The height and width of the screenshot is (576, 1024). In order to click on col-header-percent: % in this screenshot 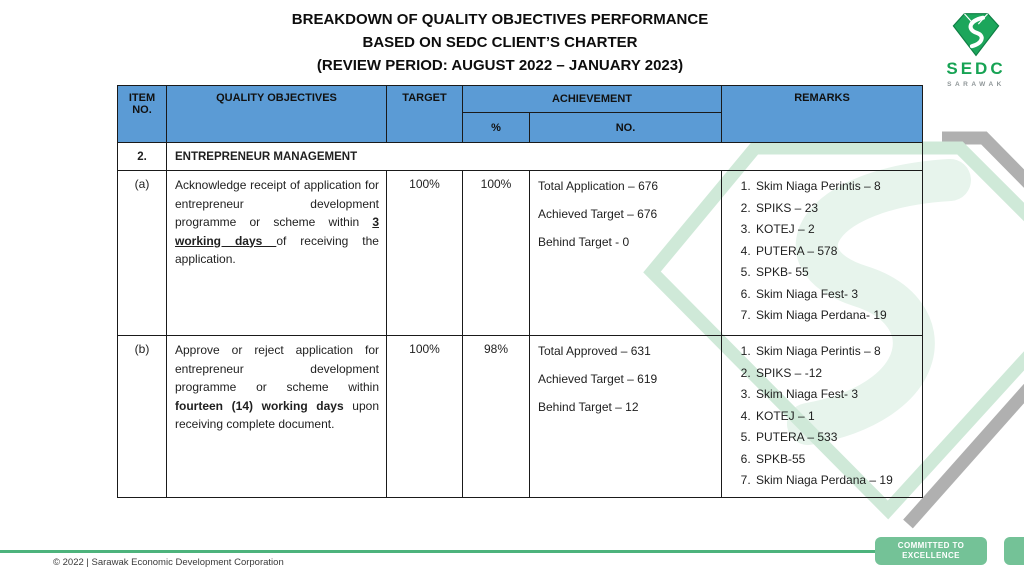, I will do `click(496, 127)`.